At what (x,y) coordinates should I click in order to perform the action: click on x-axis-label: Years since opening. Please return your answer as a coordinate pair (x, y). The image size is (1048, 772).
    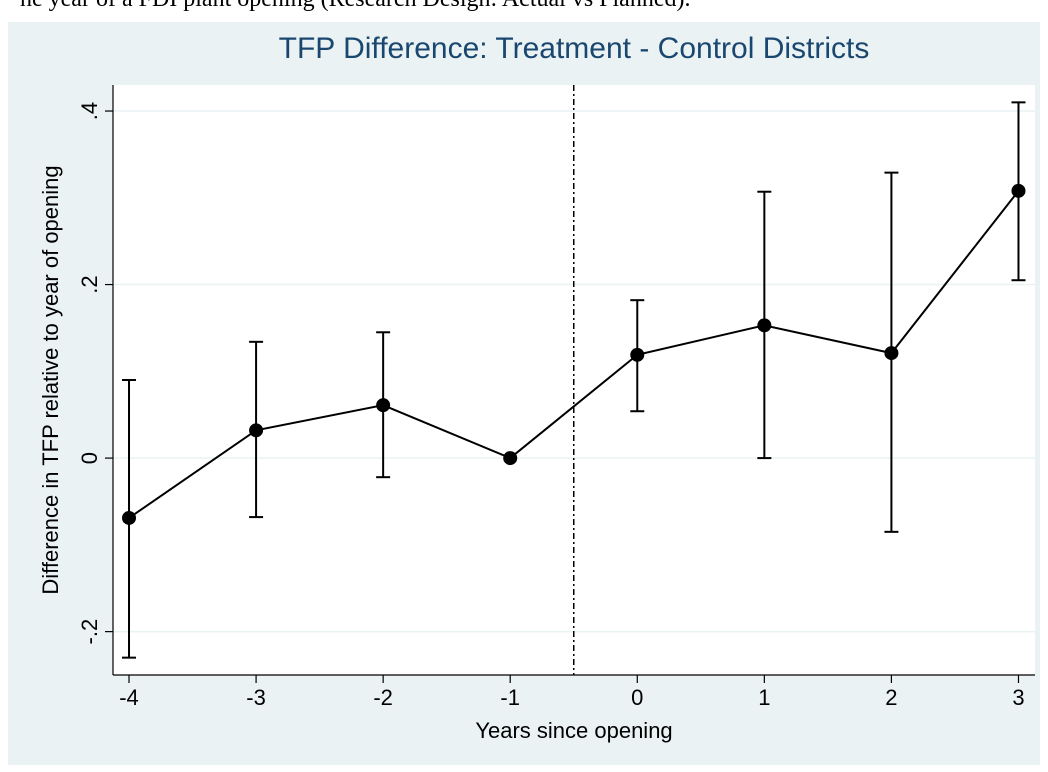
    Looking at the image, I should click on (573, 730).